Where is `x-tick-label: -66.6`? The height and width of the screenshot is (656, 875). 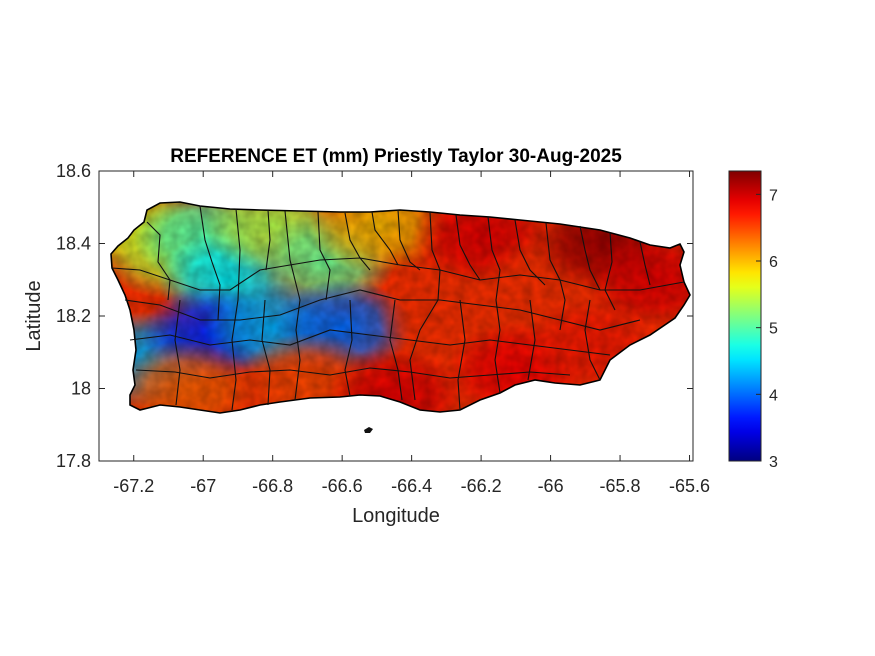 x-tick-label: -66.6 is located at coordinates (342, 486).